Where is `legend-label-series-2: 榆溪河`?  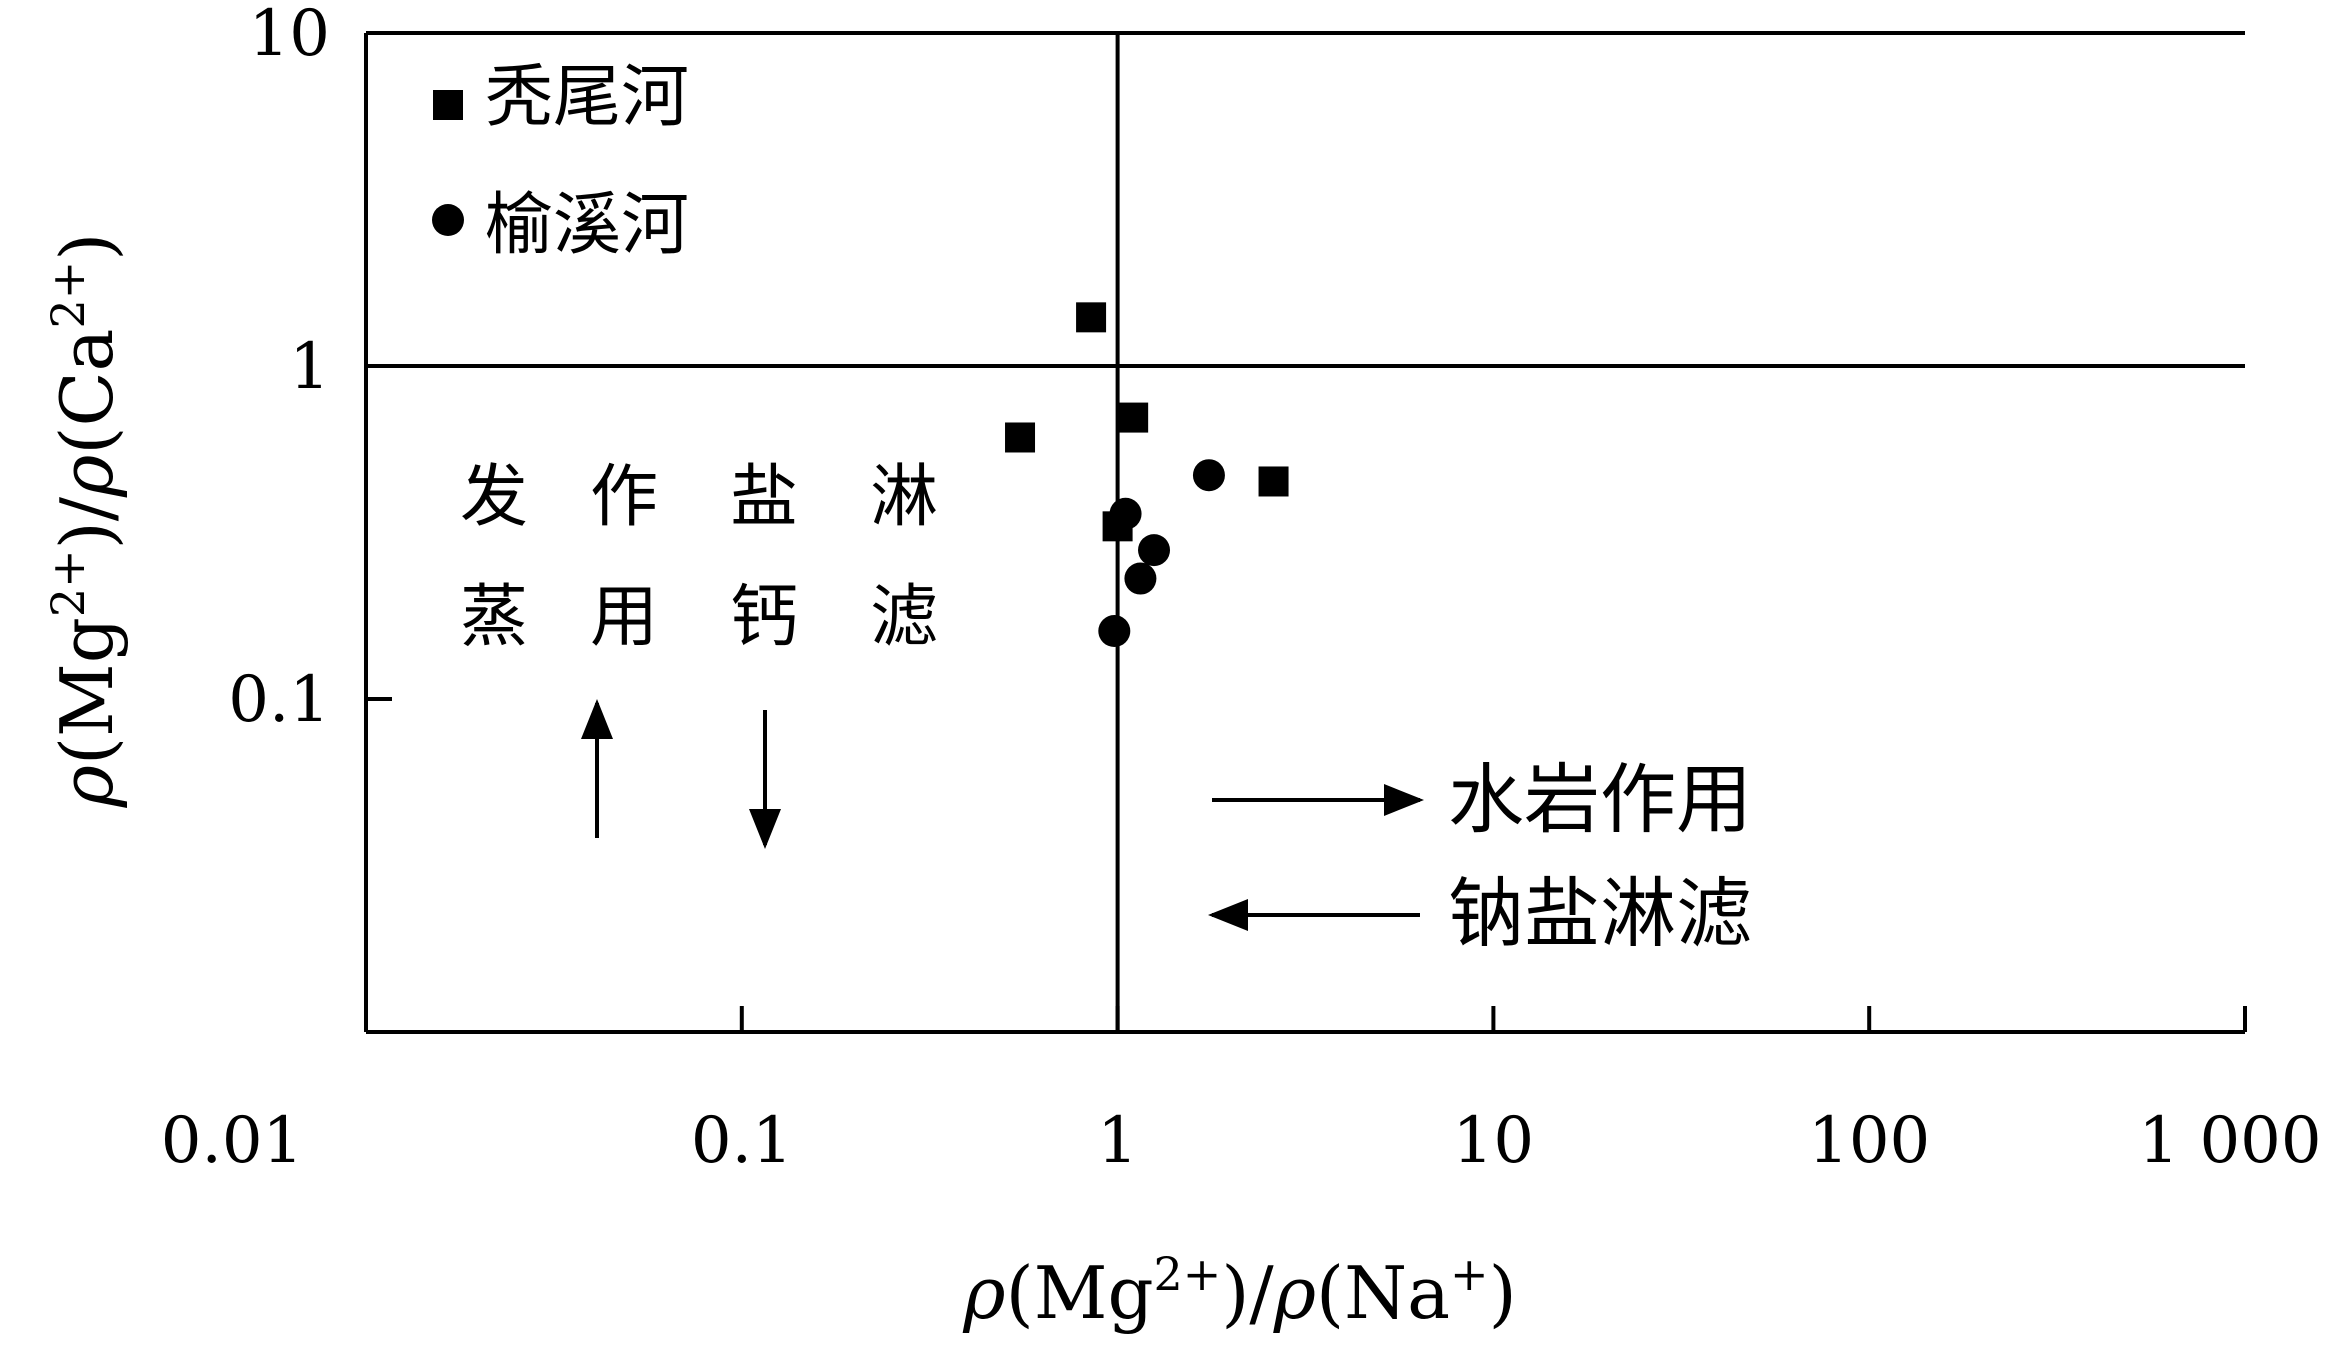 legend-label-series-2: 榆溪河 is located at coordinates (587, 225).